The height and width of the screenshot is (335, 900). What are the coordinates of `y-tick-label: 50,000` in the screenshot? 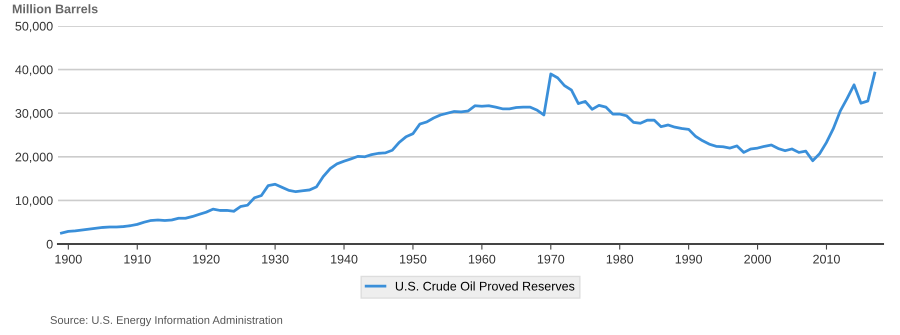 It's located at (34, 27).